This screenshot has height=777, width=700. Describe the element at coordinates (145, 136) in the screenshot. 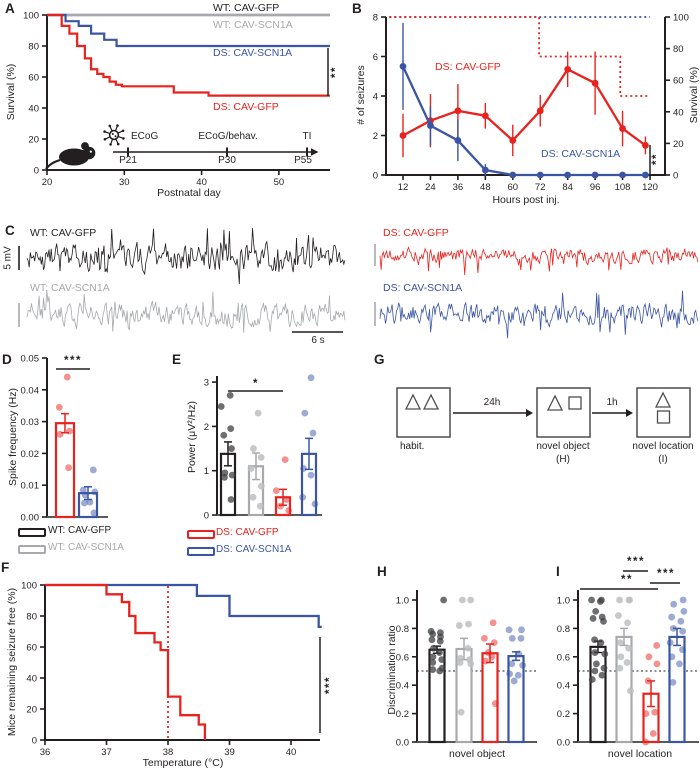

I see `a-timeline-event-ecog: ECoG` at that location.